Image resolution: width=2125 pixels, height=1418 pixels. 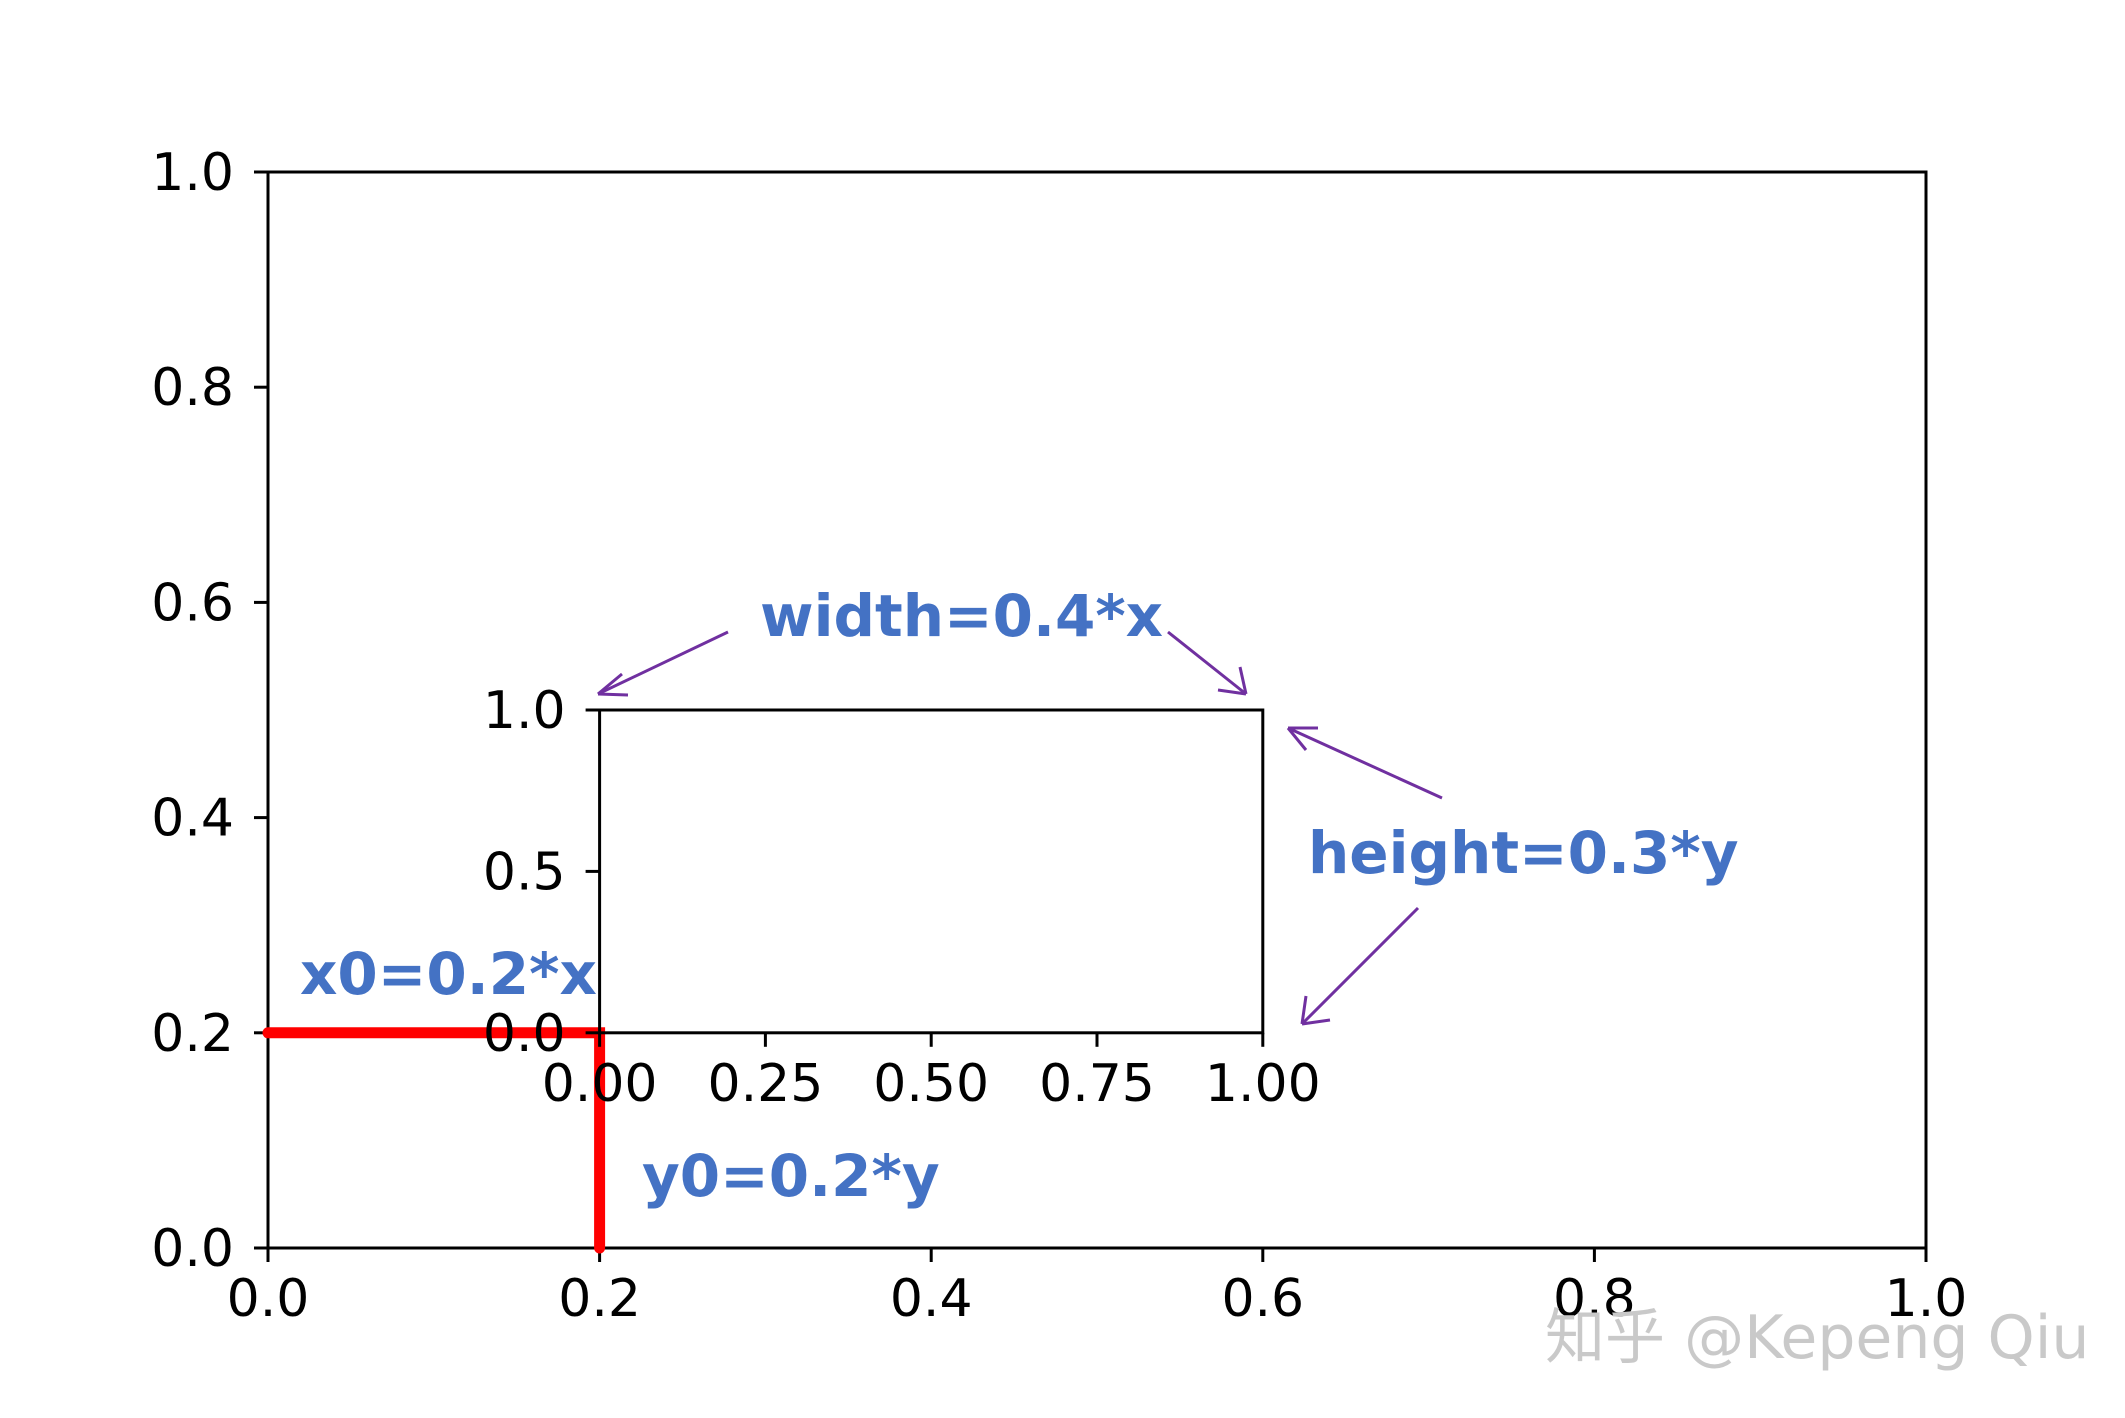 I want to click on inset-x-ticks: 0.00 0.25 0.50 0.75 1.00, so click(x=931, y=1073).